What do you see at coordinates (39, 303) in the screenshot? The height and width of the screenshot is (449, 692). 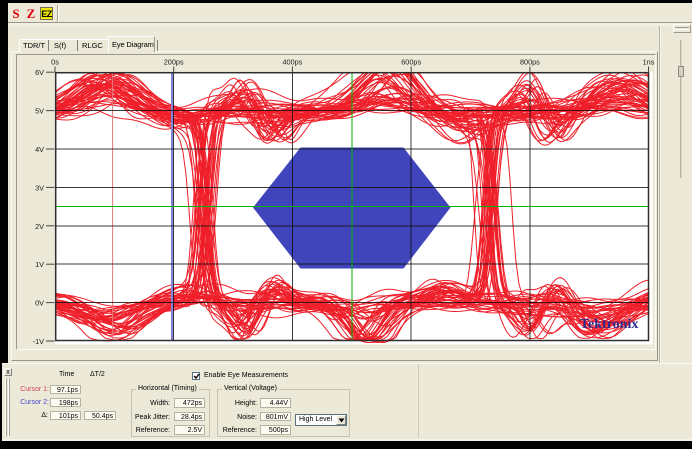 I see `svg-text: 0V` at bounding box center [39, 303].